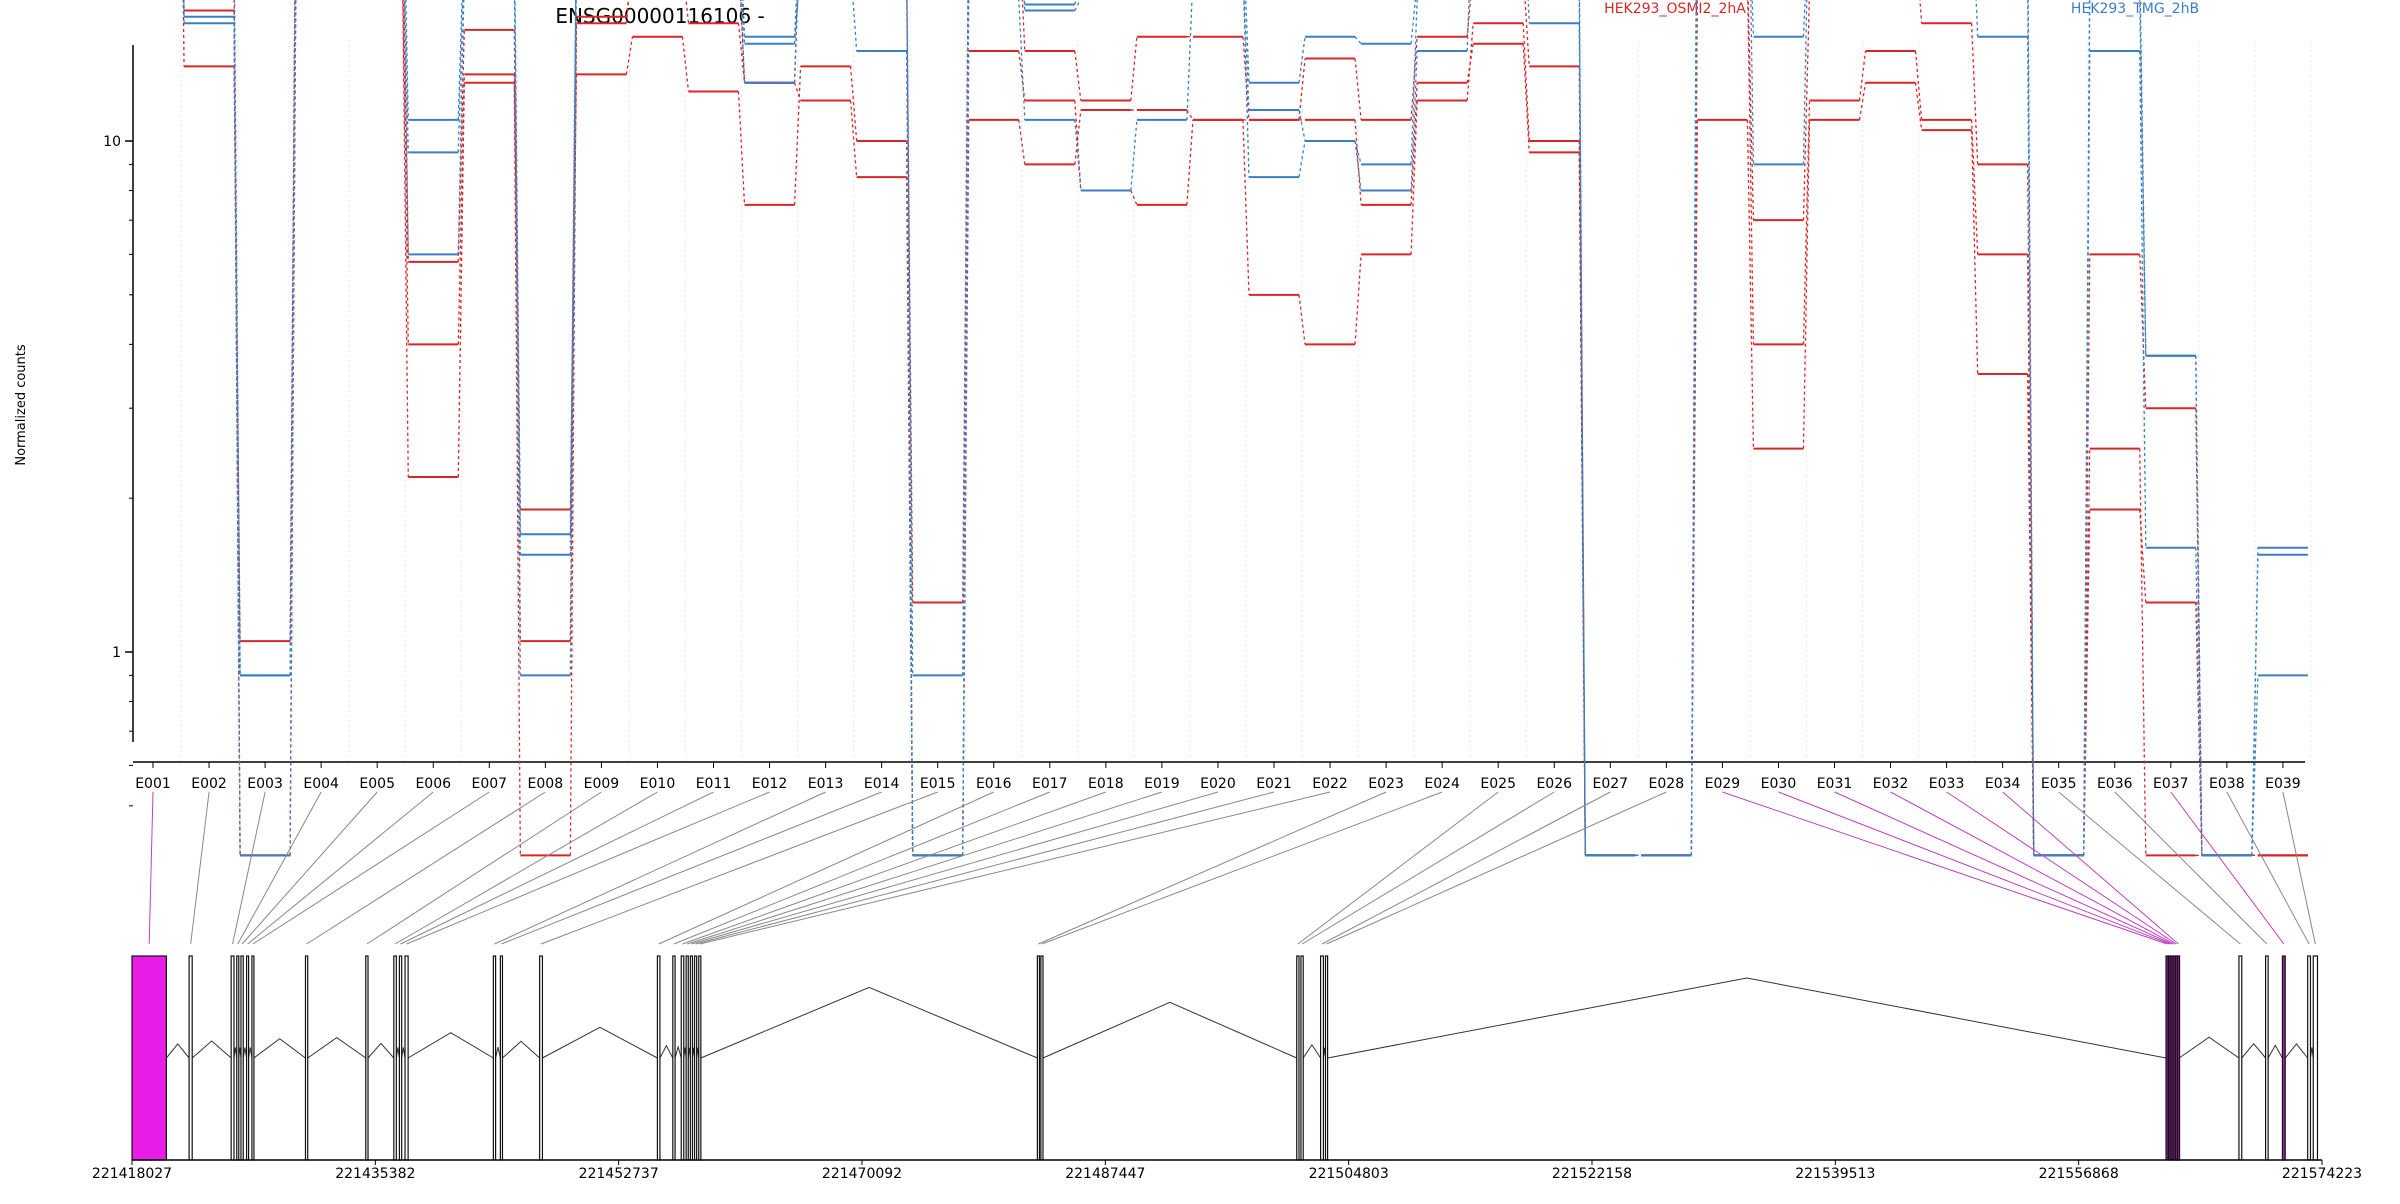 This screenshot has height=1204, width=2400. Describe the element at coordinates (619, 1174) in the screenshot. I see `genomic-tick-label-2: 221452737` at that location.